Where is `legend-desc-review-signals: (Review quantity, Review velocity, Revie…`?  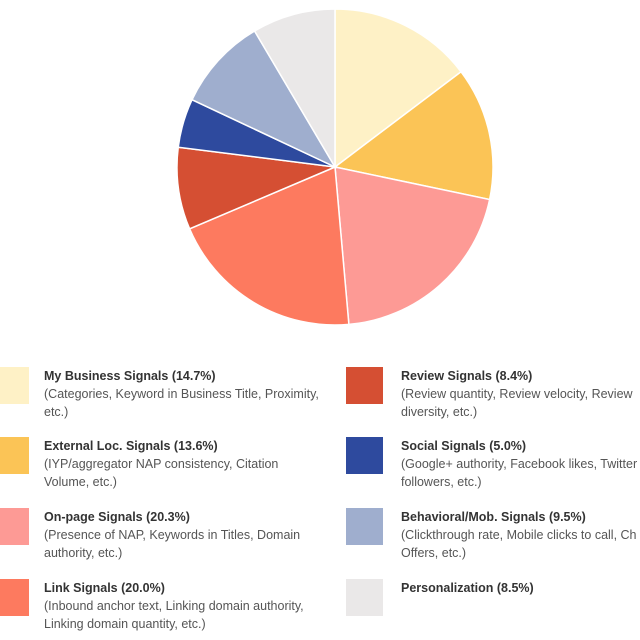 legend-desc-review-signals: (Review quantity, Review velocity, Revie… is located at coordinates (517, 394).